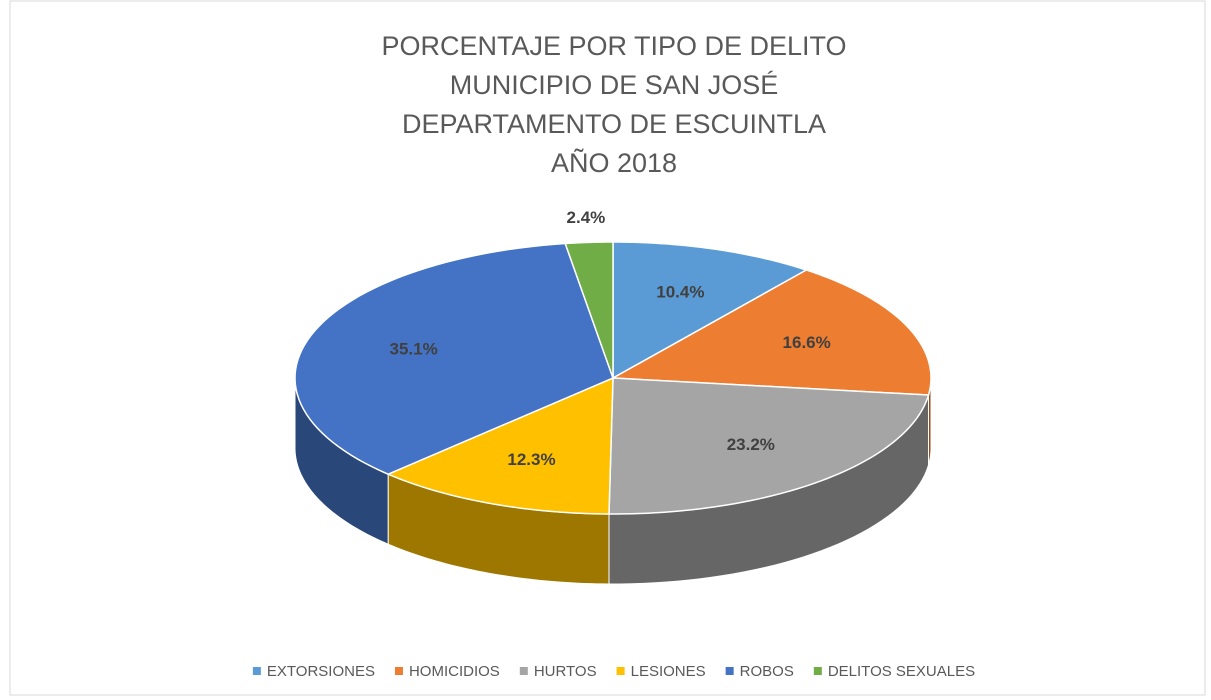 The width and height of the screenshot is (1211, 700). Describe the element at coordinates (767, 671) in the screenshot. I see `legend-label: ROBOS` at that location.